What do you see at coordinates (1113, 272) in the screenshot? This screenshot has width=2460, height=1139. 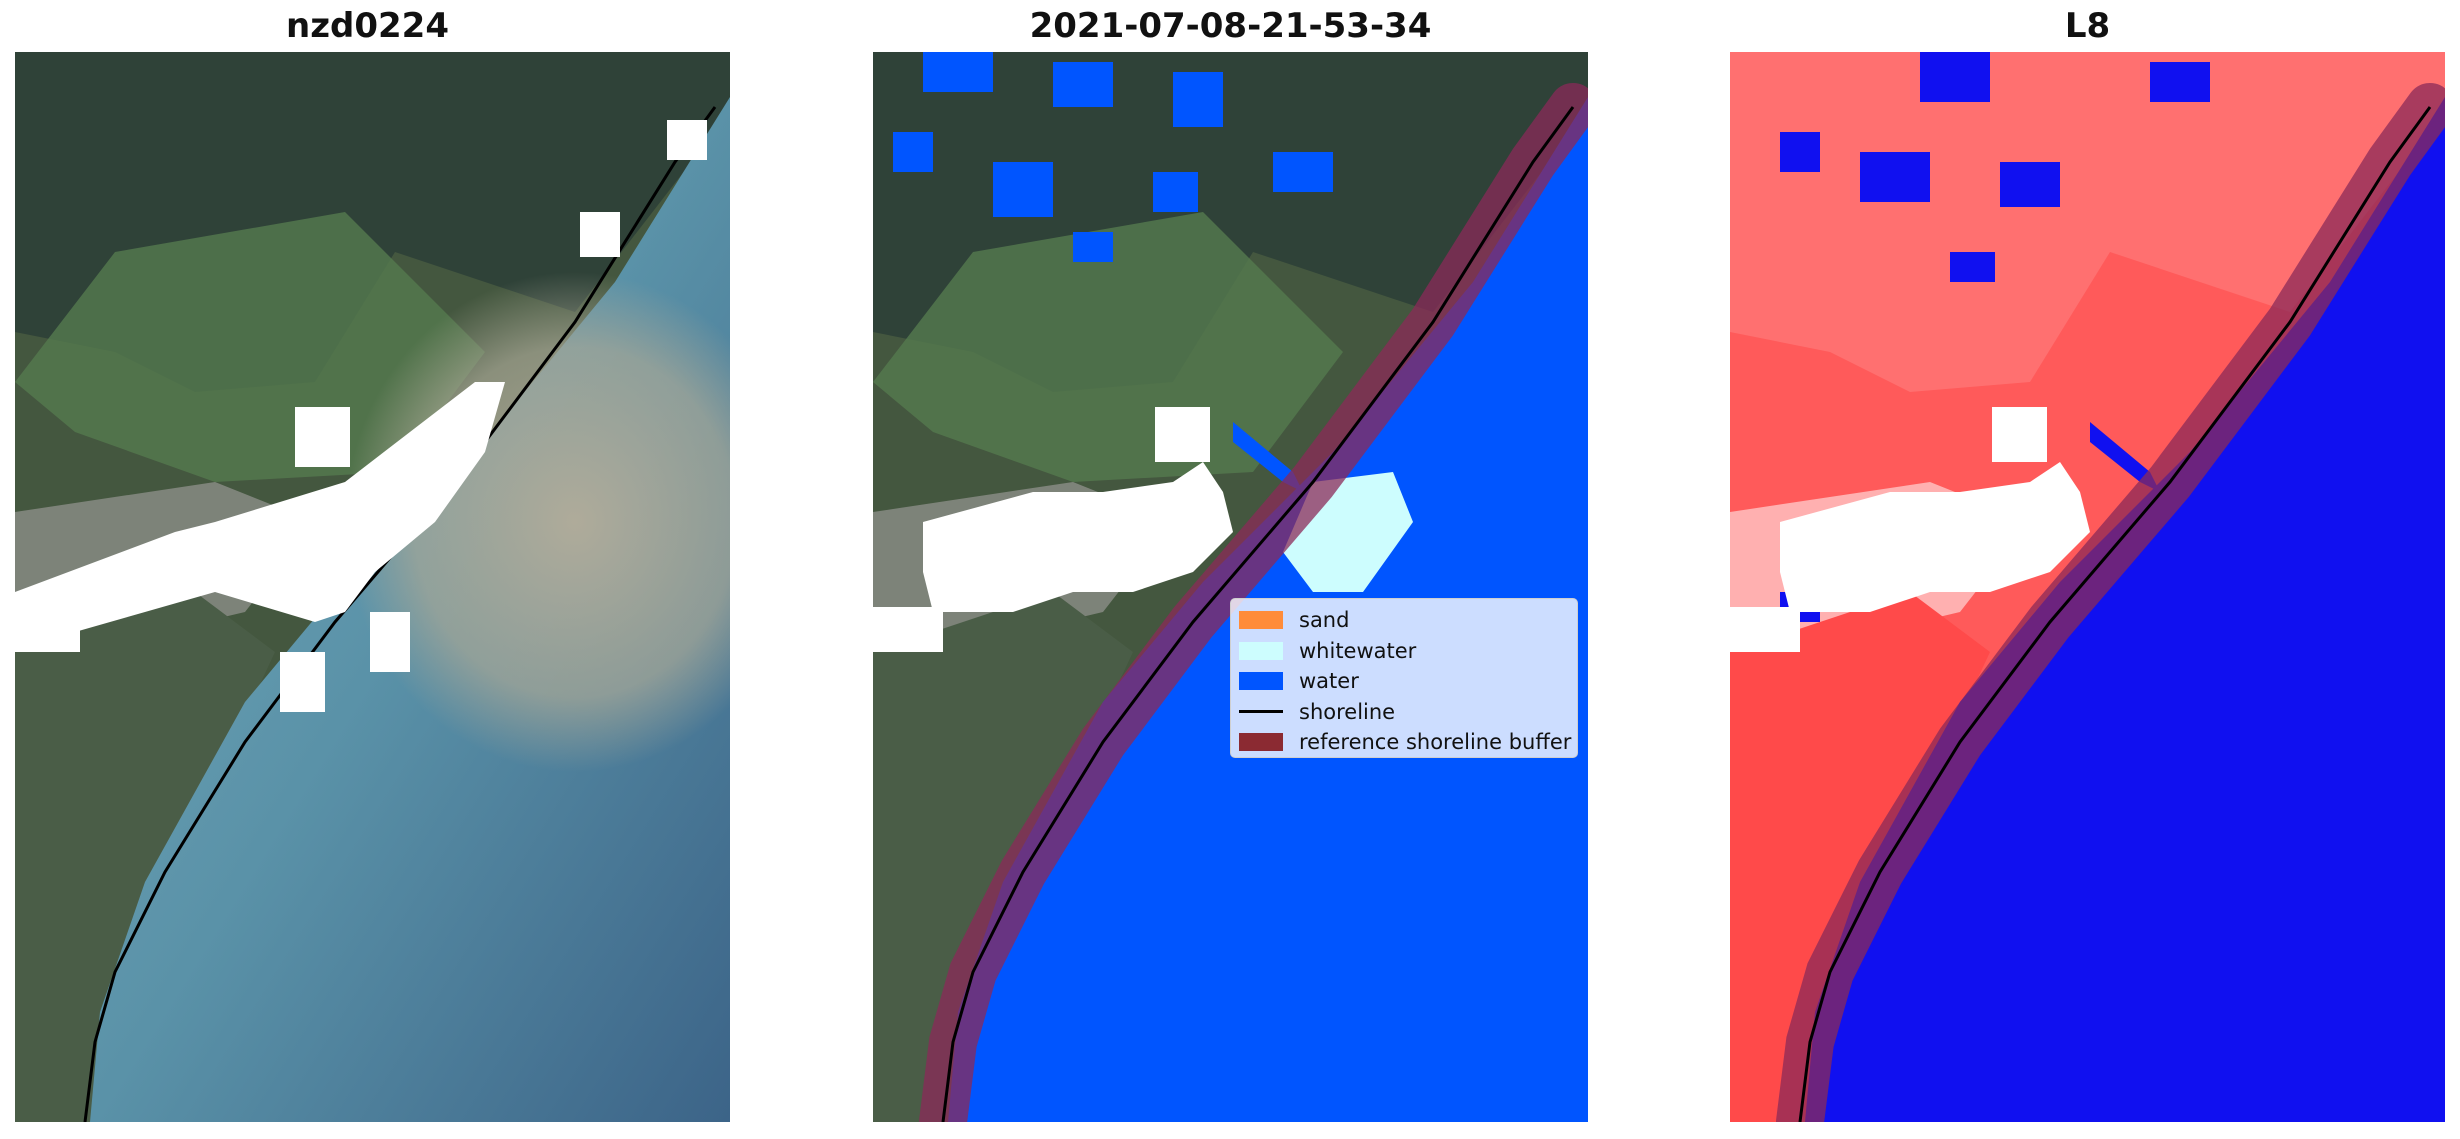 I see `inland-water` at bounding box center [1113, 272].